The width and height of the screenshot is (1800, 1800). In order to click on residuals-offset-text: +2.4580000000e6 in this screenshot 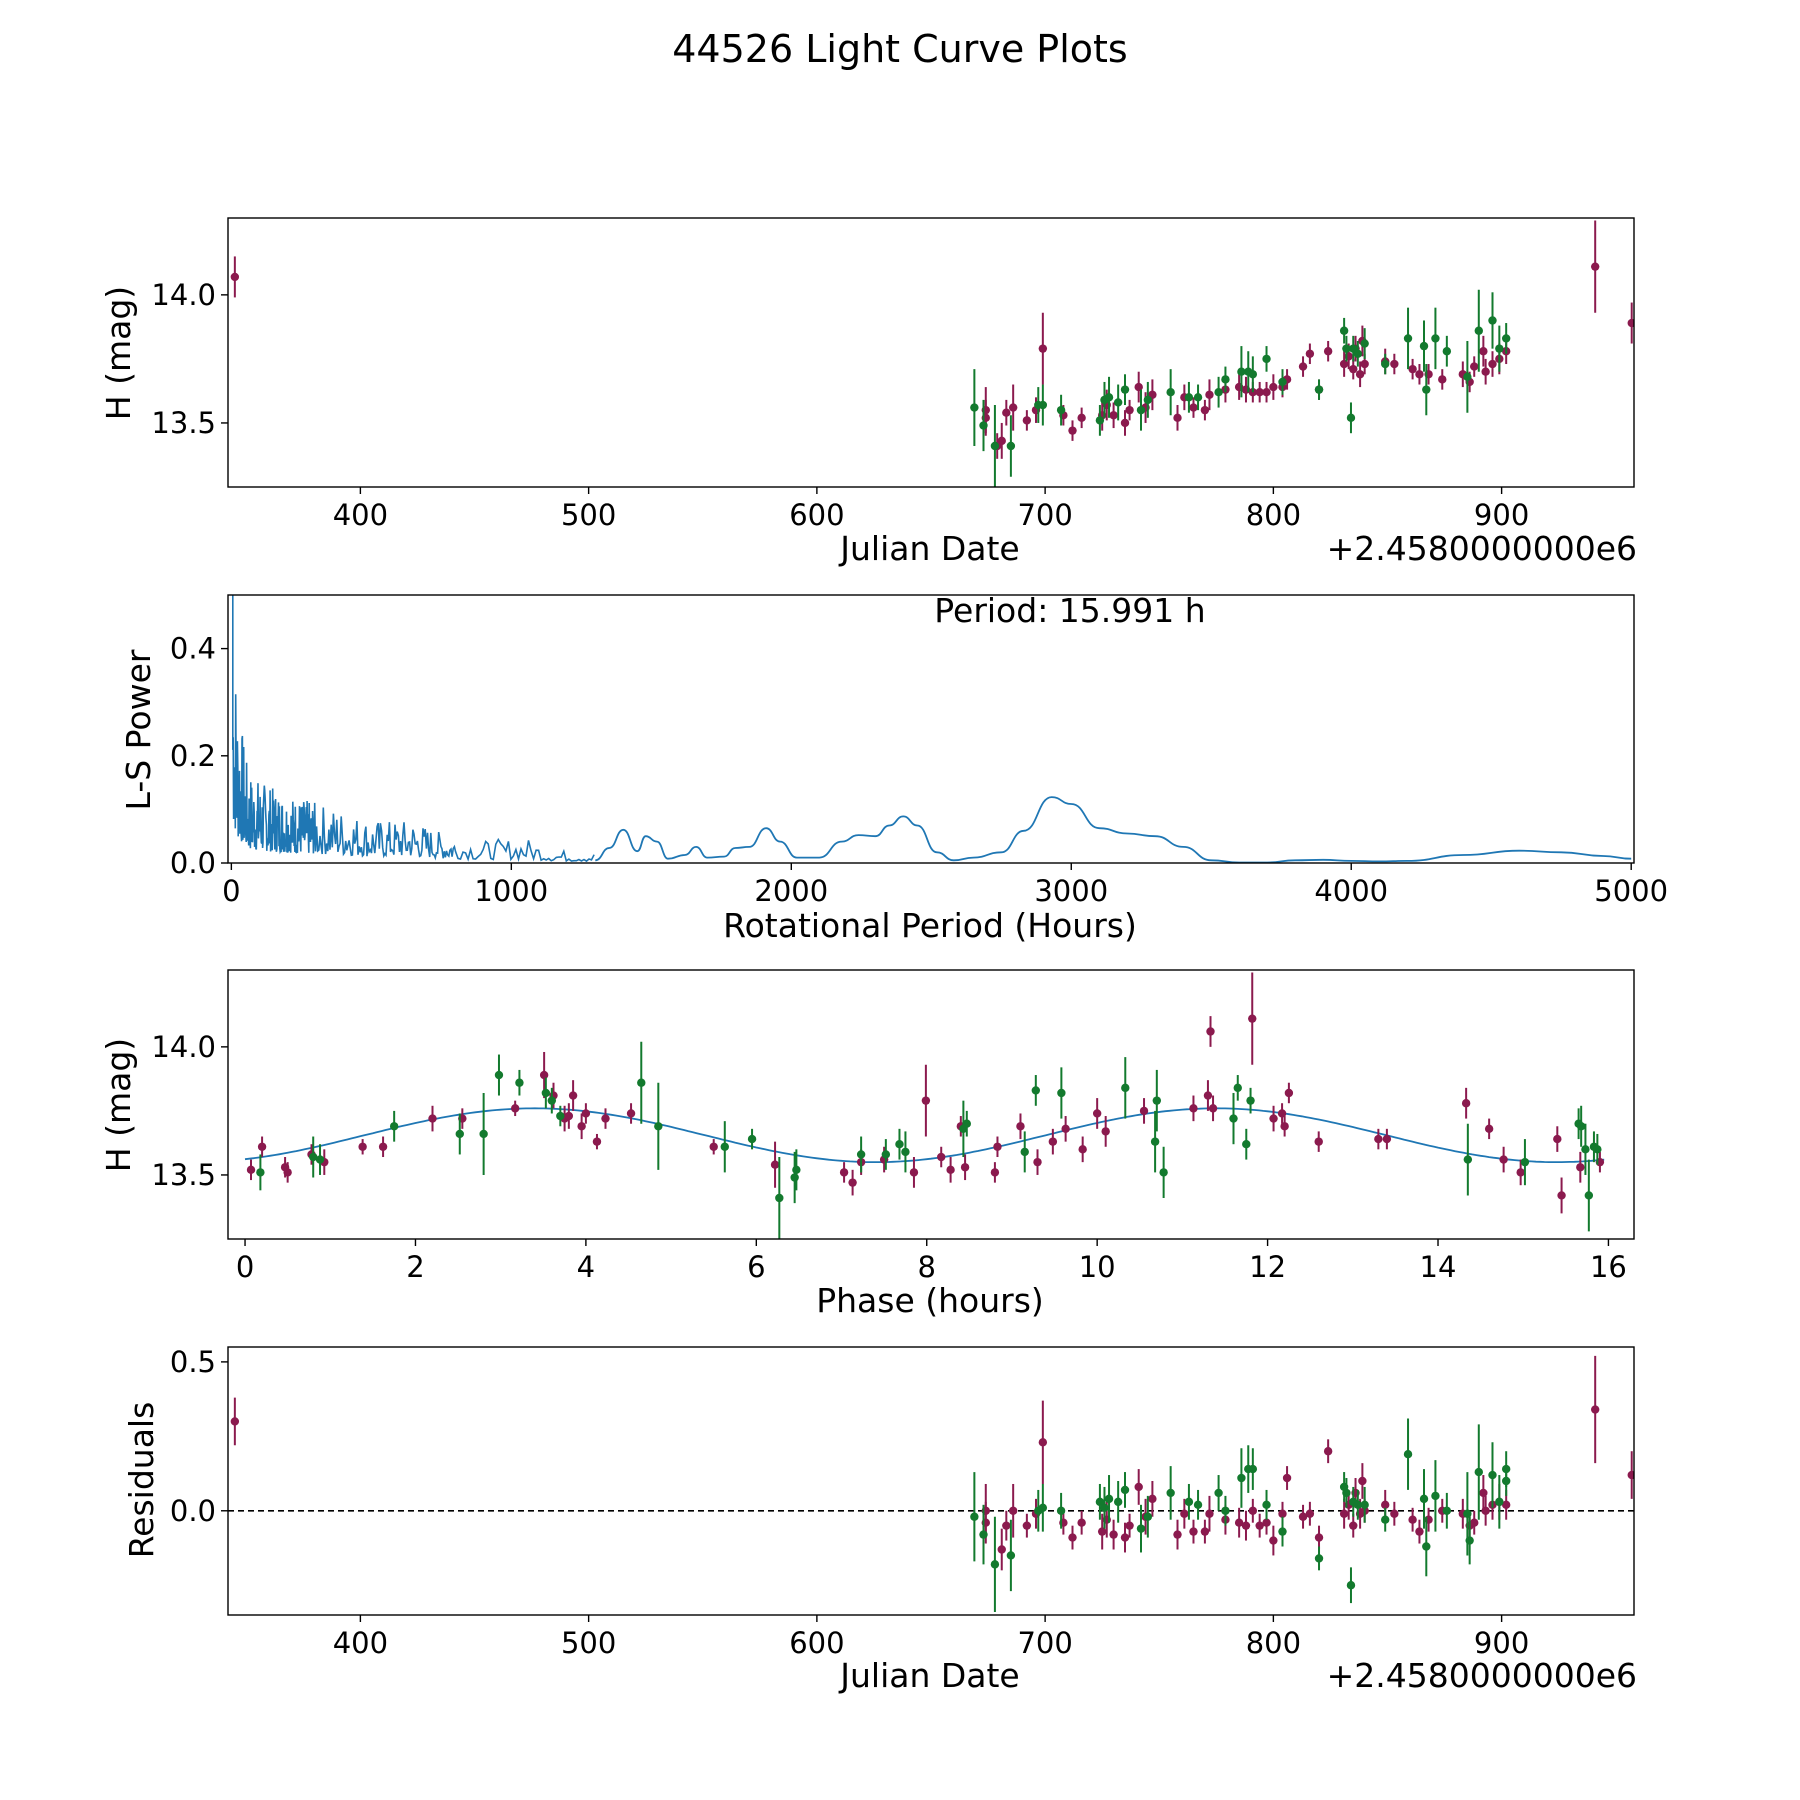, I will do `click(1482, 1675)`.